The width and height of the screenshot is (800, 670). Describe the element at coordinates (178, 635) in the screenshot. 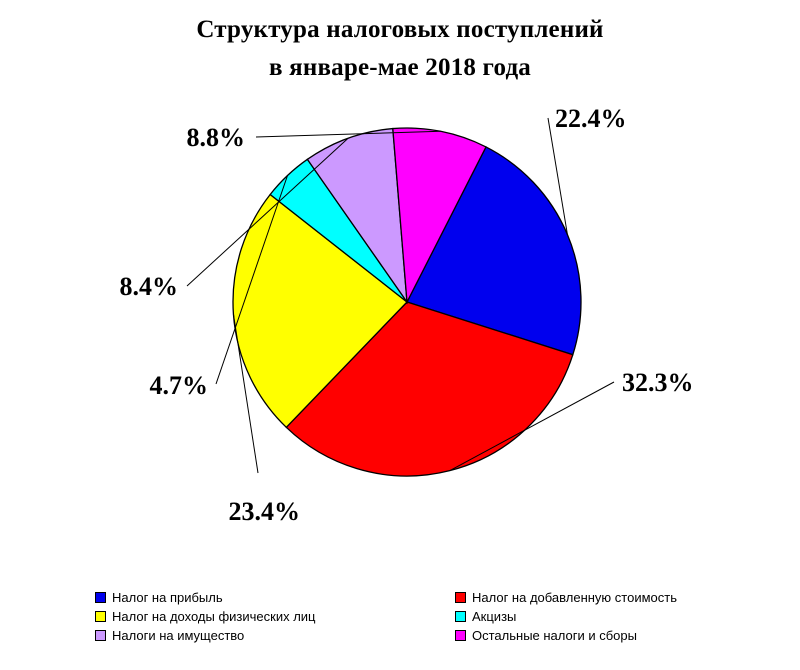

I see `legend-label: Налоги на имущество` at that location.